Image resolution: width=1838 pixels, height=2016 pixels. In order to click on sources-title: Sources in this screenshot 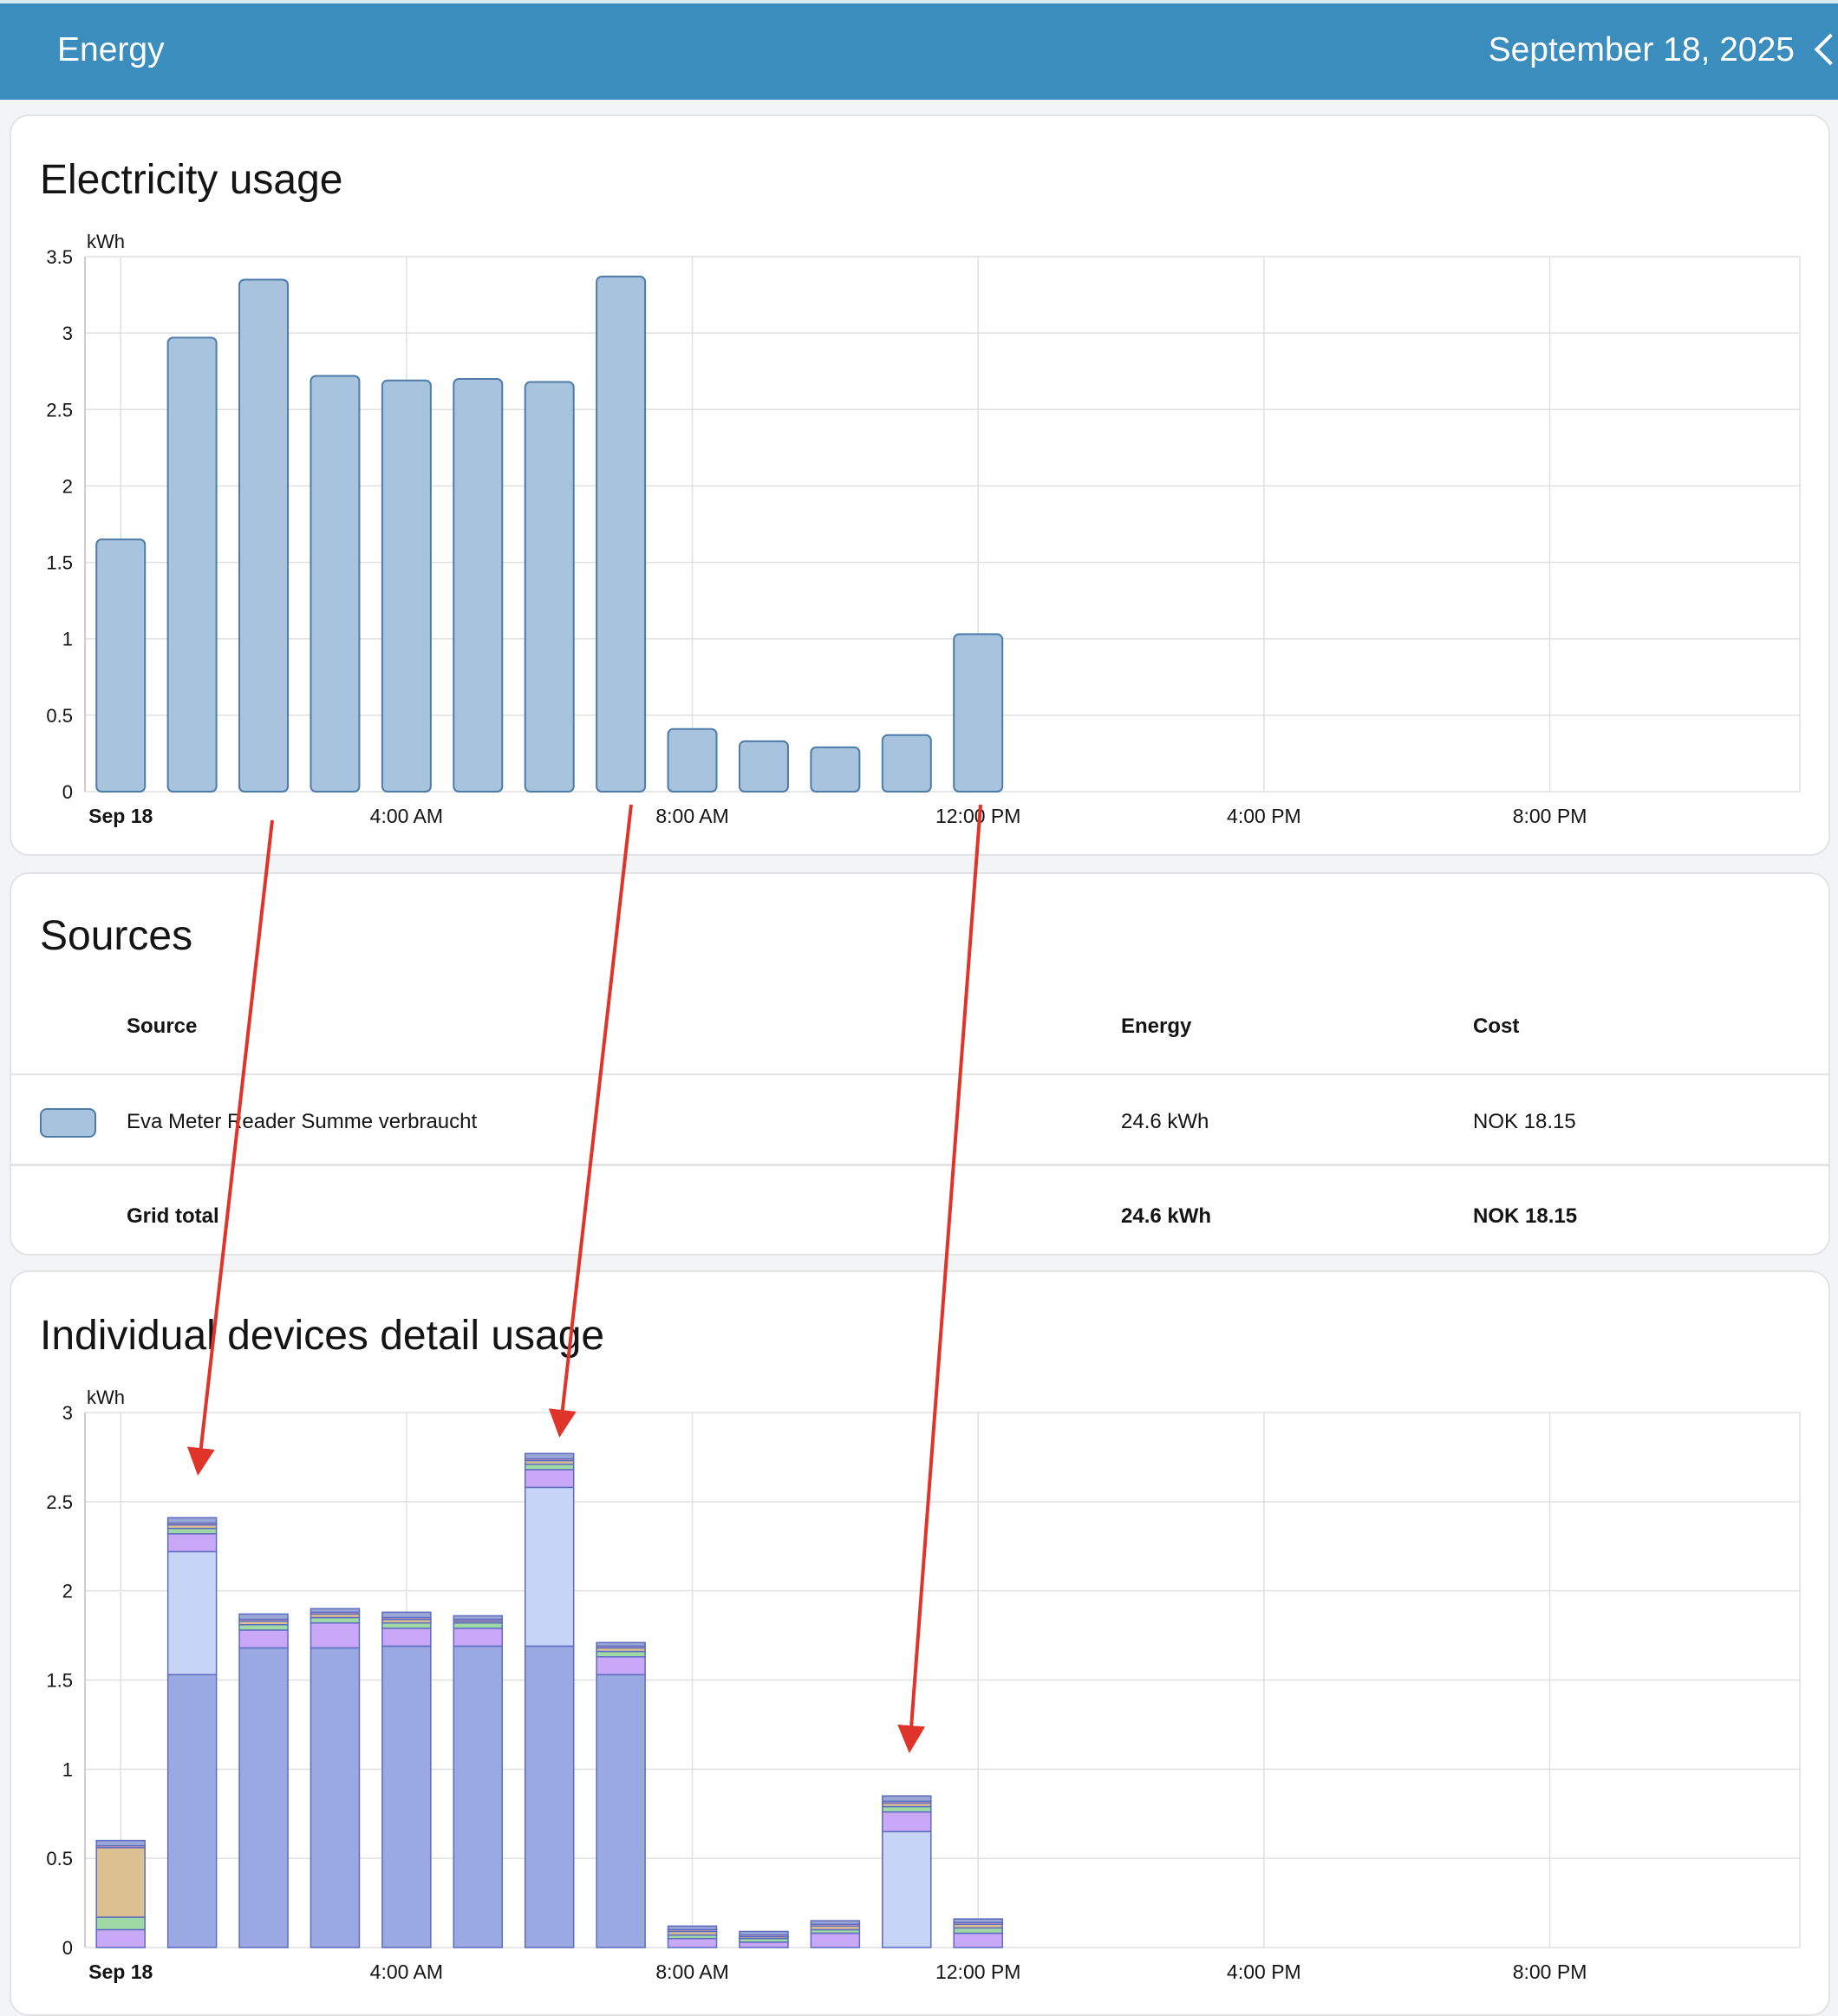, I will do `click(116, 936)`.